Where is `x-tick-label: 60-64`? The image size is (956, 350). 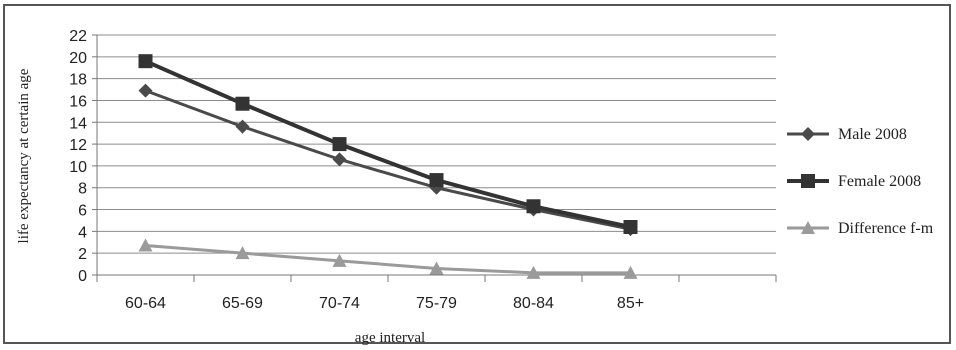
x-tick-label: 60-64 is located at coordinates (145, 303).